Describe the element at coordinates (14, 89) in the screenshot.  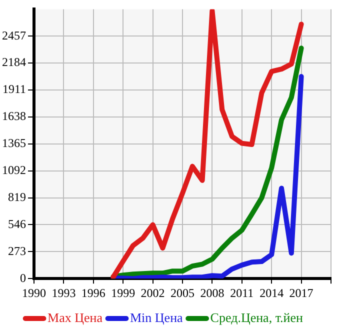
I see `y-tick-label: 1911` at that location.